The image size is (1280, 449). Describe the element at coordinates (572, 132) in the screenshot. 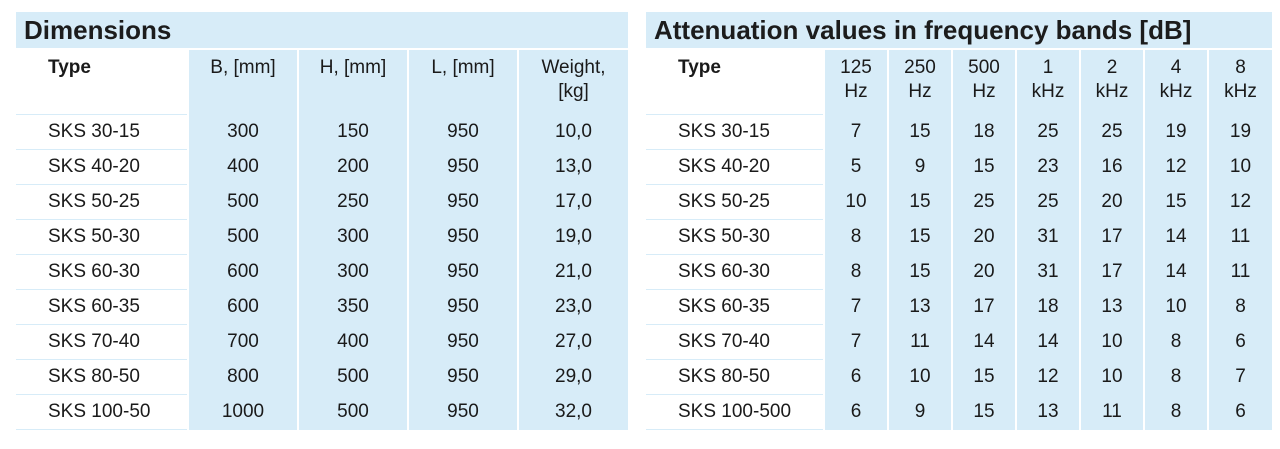

I see `value-cell: 10,0` at that location.